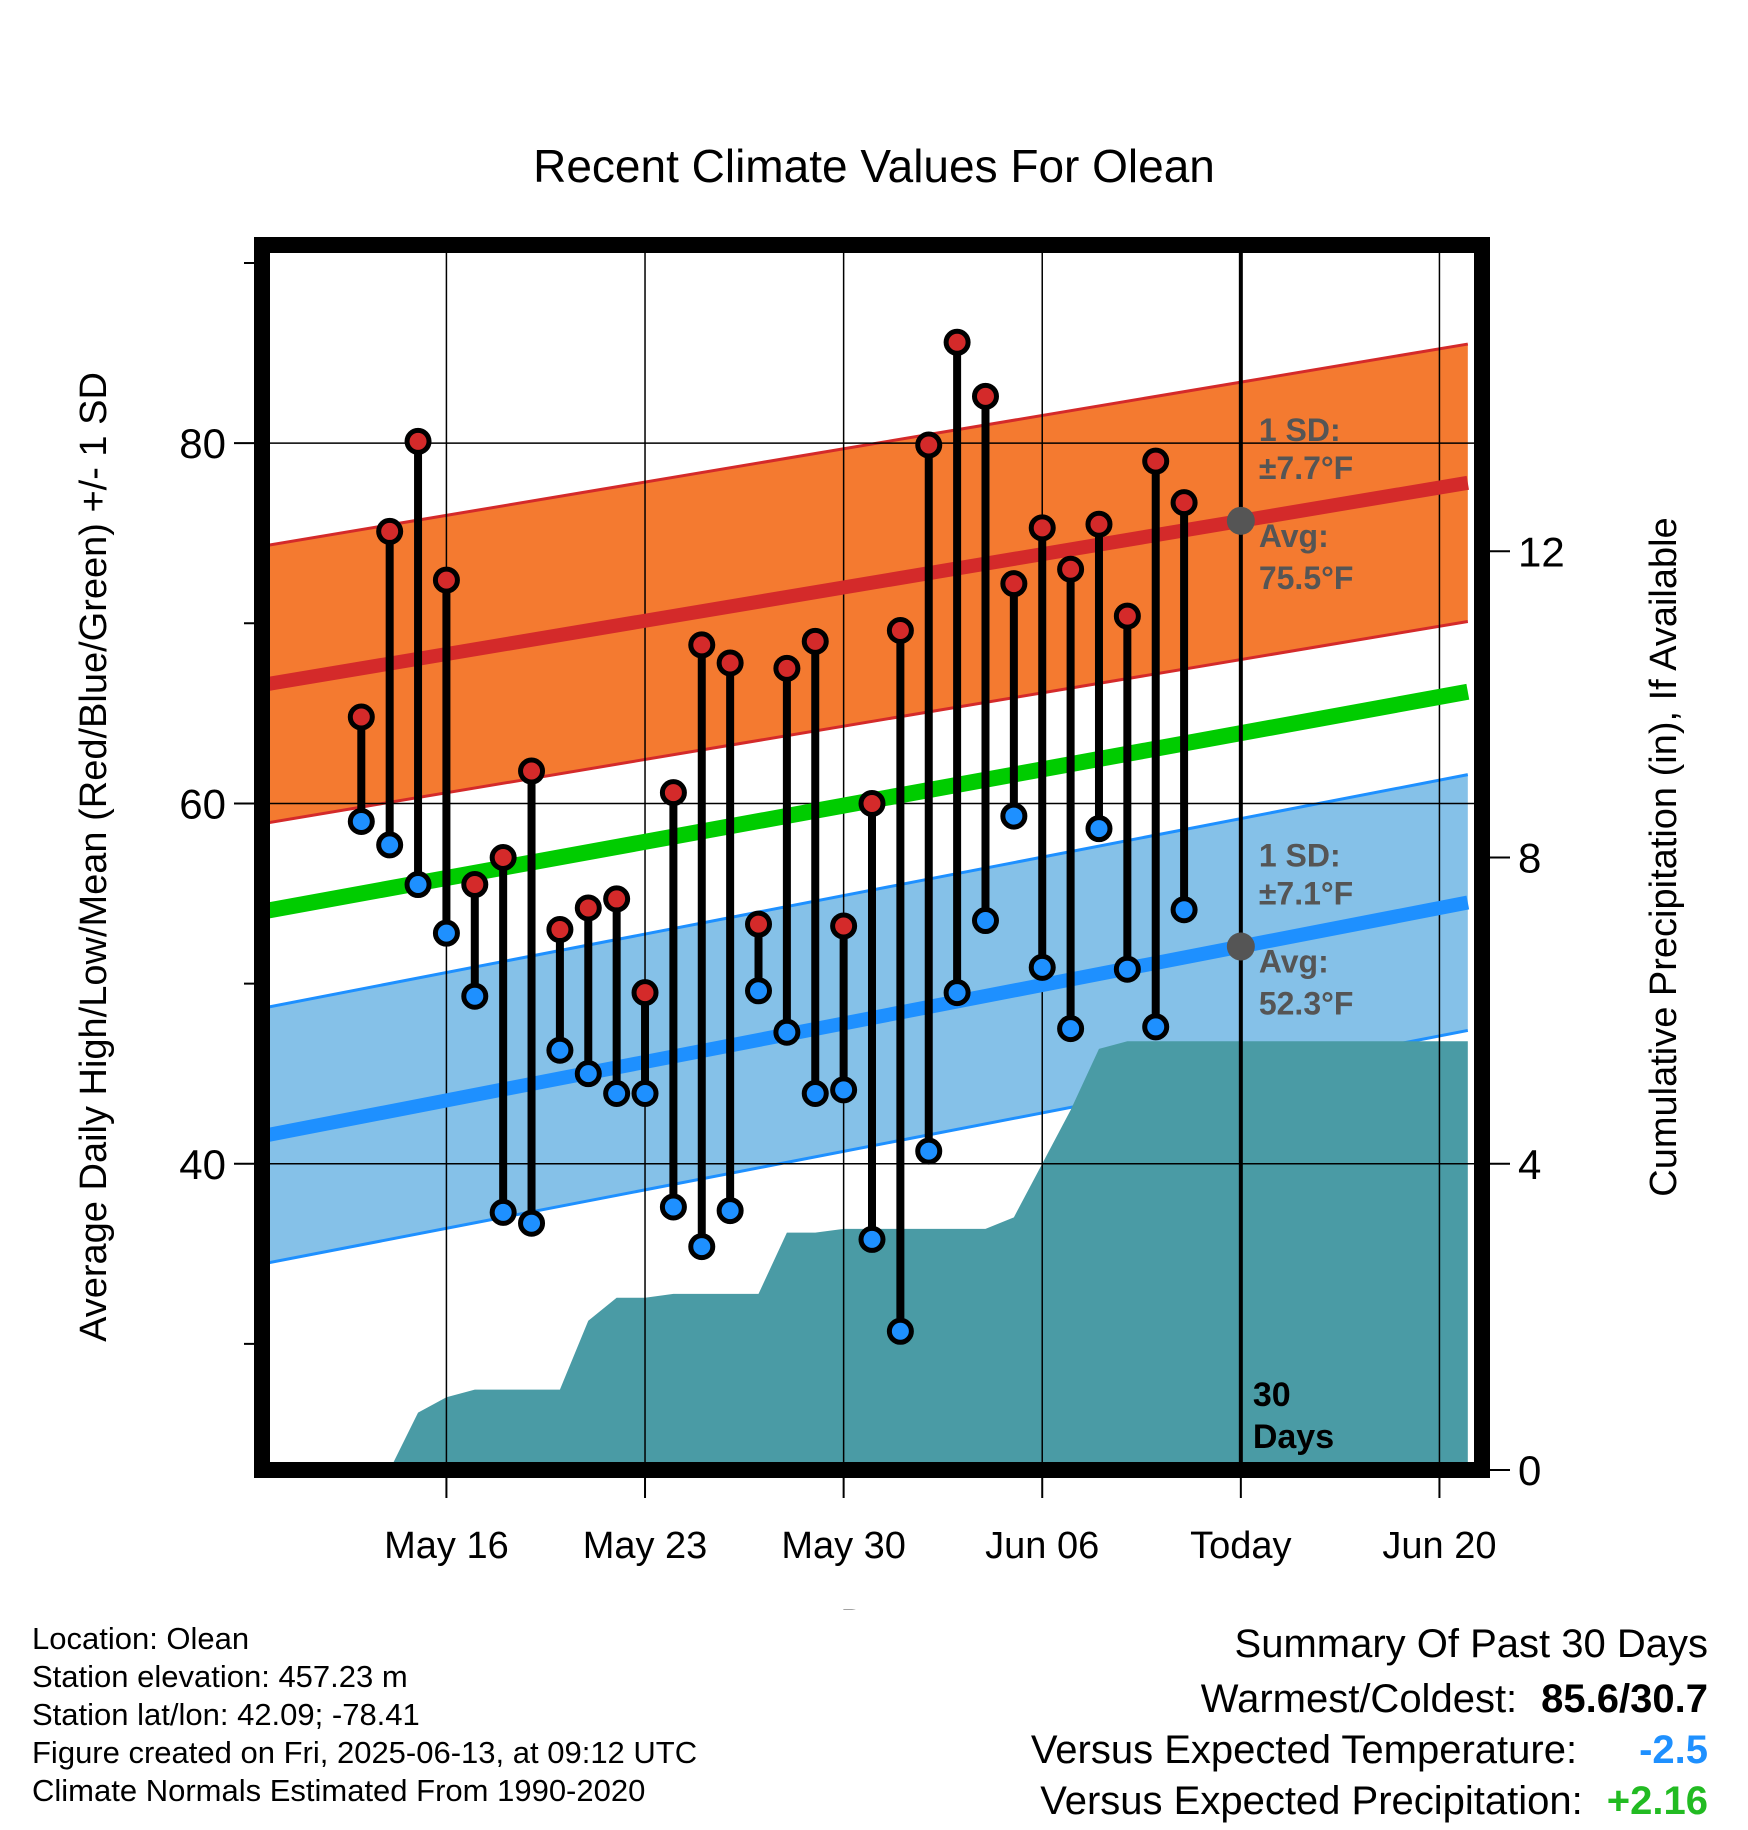 This screenshot has height=1830, width=1748. Describe the element at coordinates (865, 583) in the screenshot. I see `normal-high-line` at that location.